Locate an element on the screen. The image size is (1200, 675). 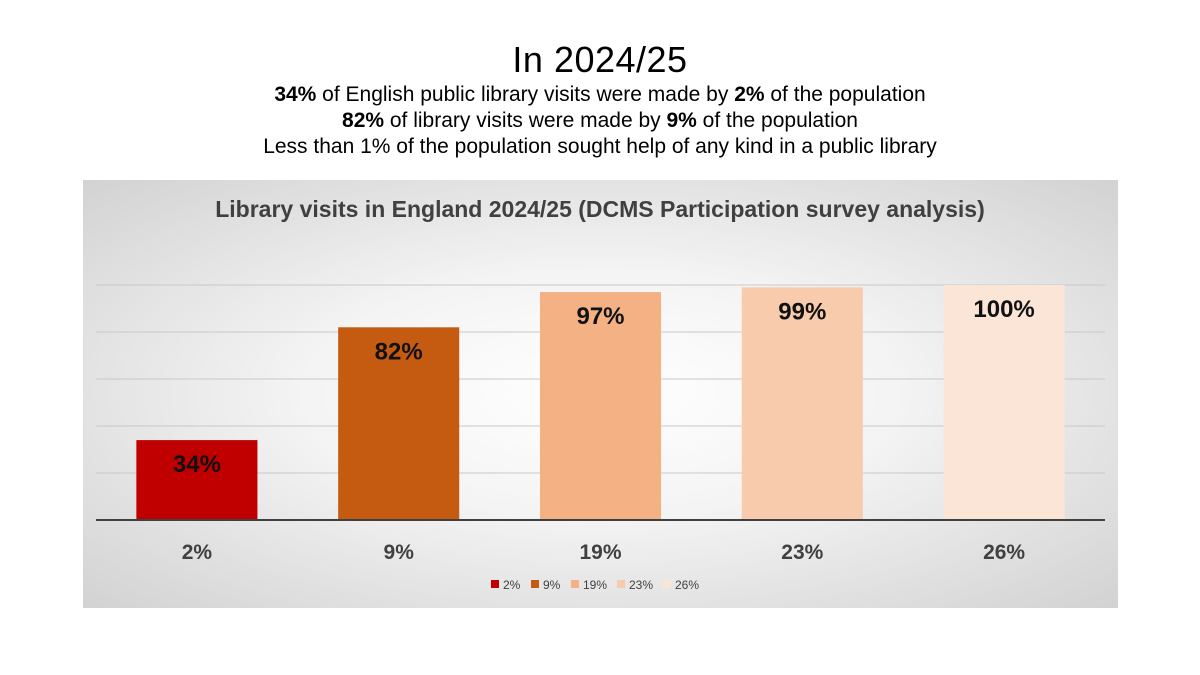
stat-percent-visits-2: 82% is located at coordinates (363, 120).